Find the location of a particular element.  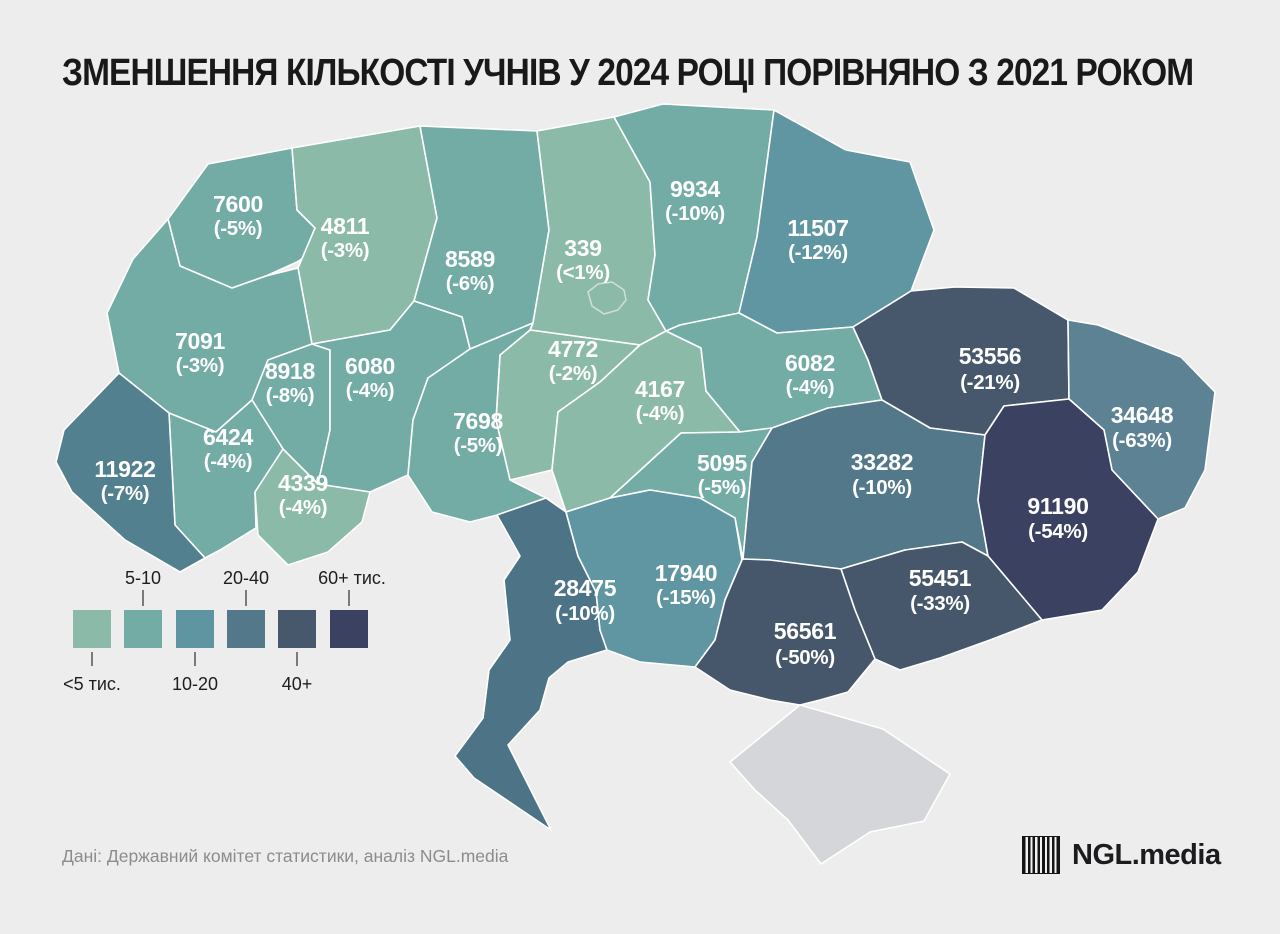

region-label-pct: (-6%) is located at coordinates (470, 283).